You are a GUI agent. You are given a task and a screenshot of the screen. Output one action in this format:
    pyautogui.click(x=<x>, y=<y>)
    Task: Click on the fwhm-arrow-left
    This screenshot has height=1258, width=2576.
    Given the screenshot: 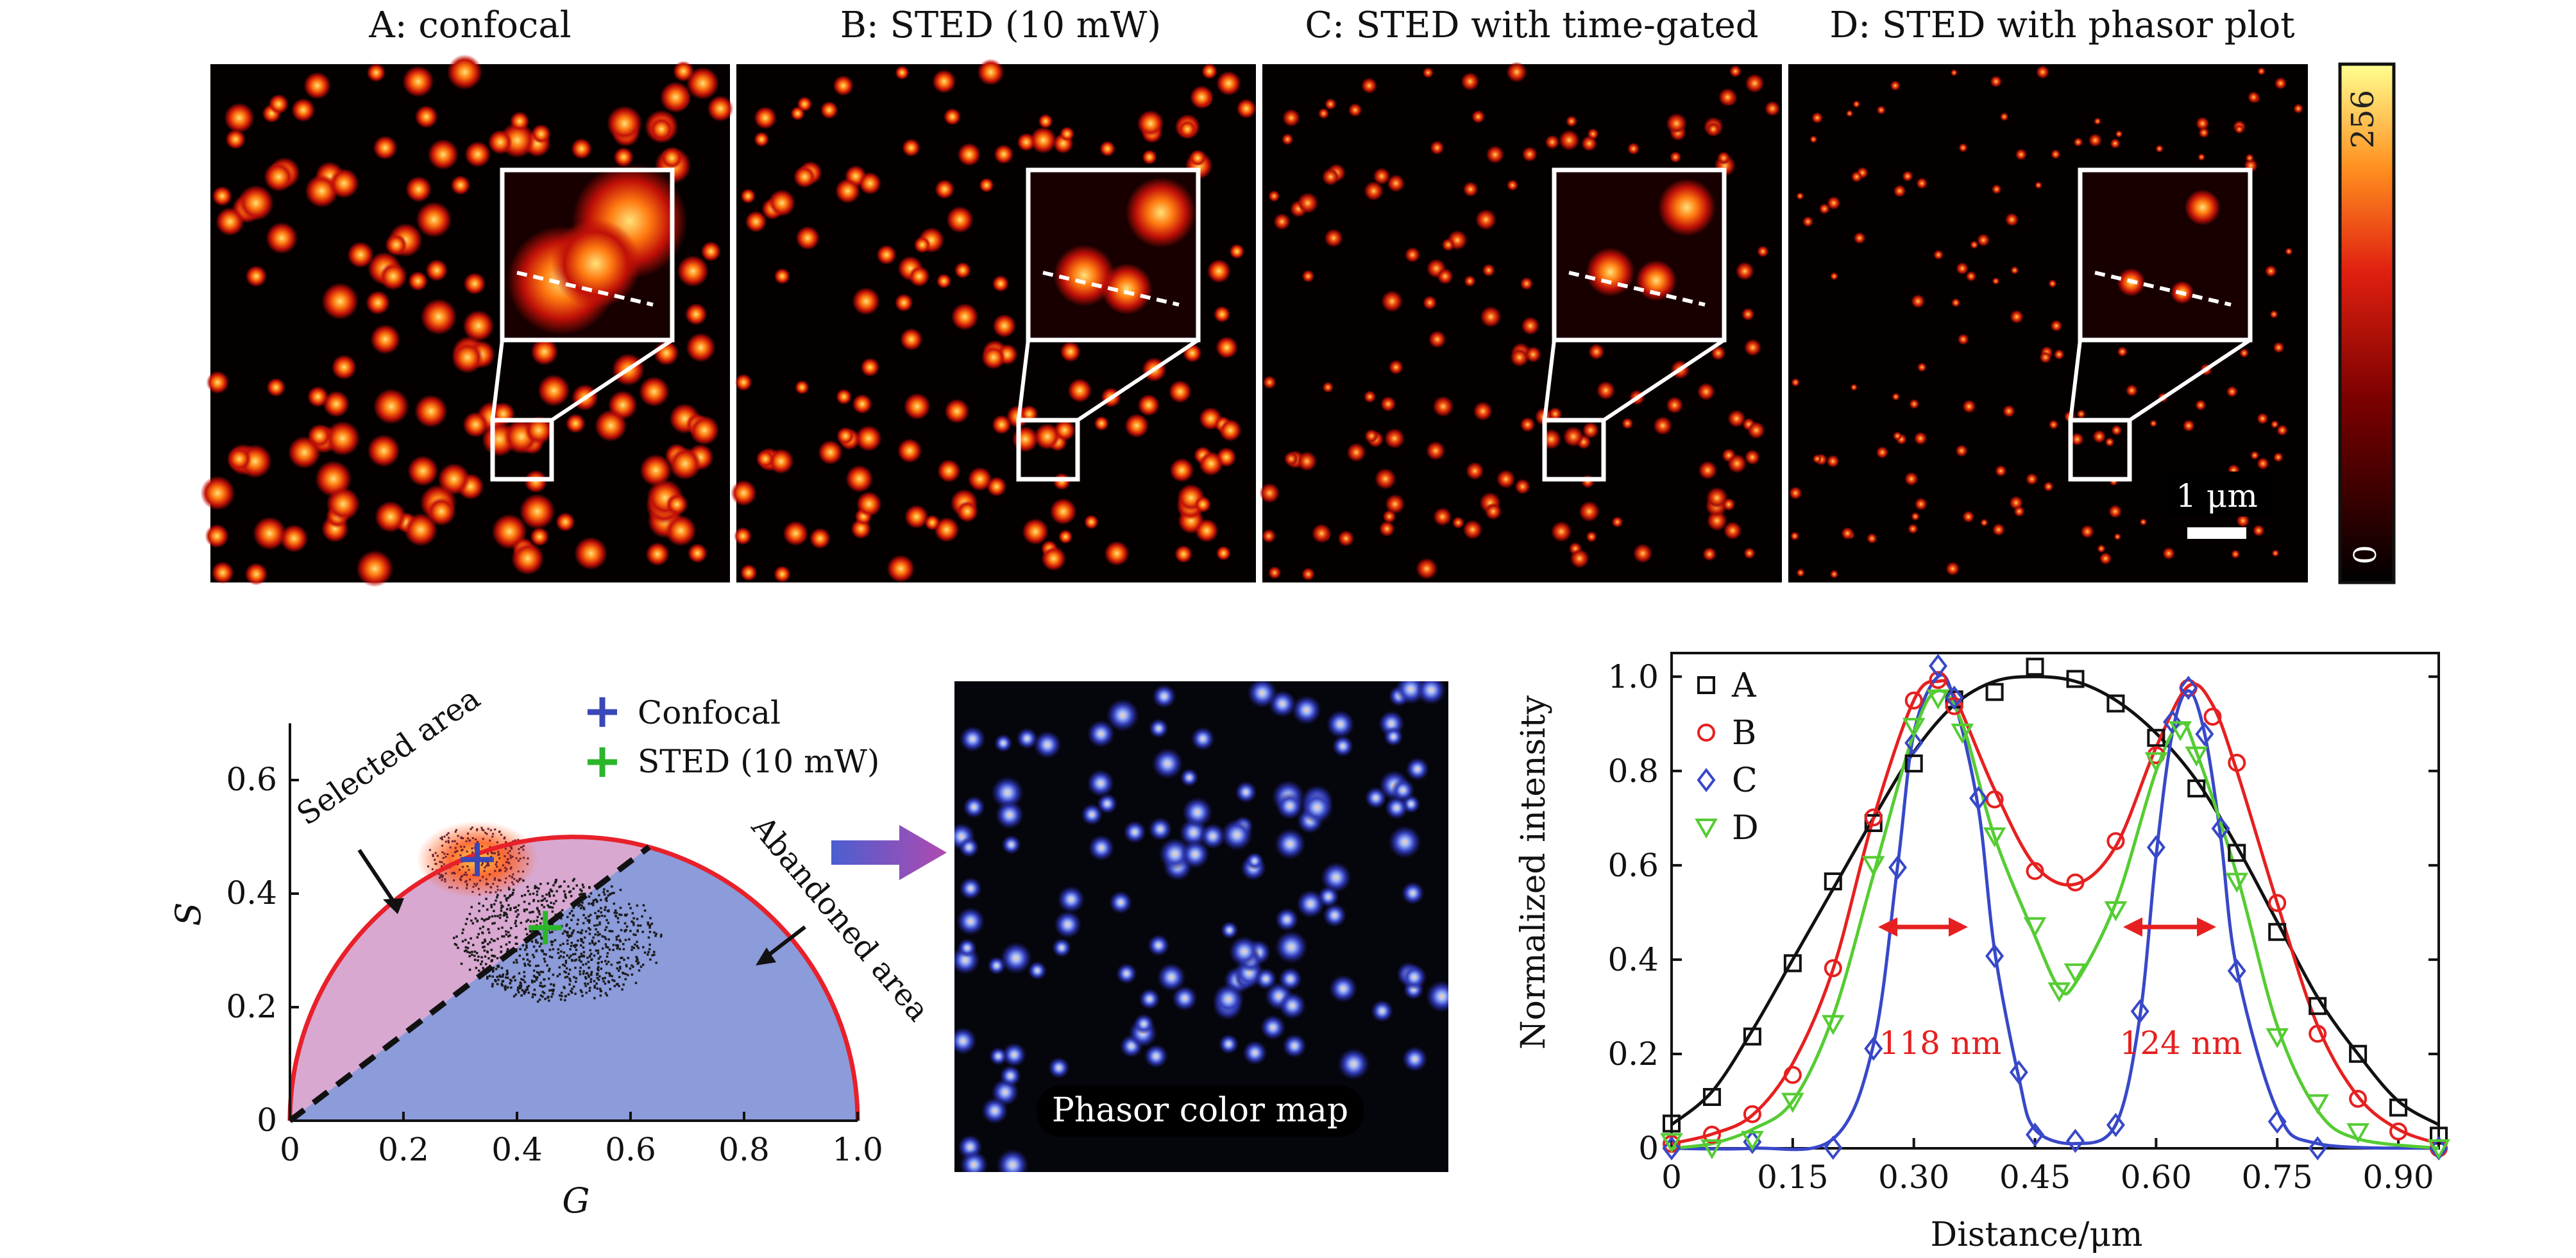 What is the action you would take?
    pyautogui.click(x=1923, y=927)
    